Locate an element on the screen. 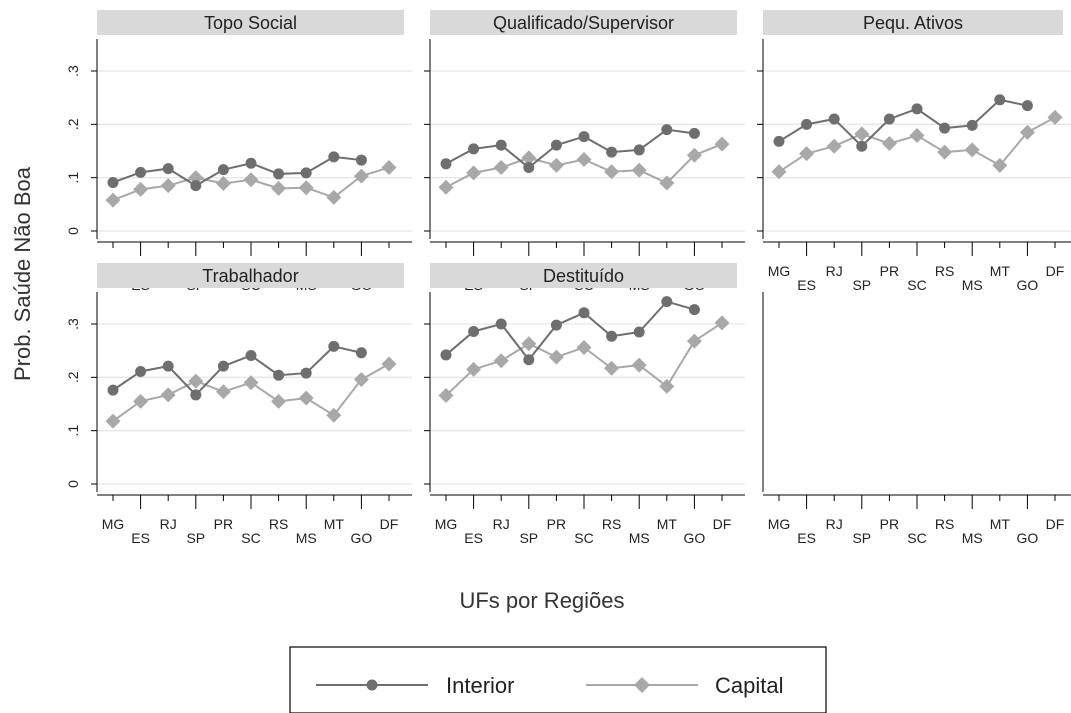 Image resolution: width=1071 pixels, height=713 pixels. series-line-interior is located at coordinates (237, 171).